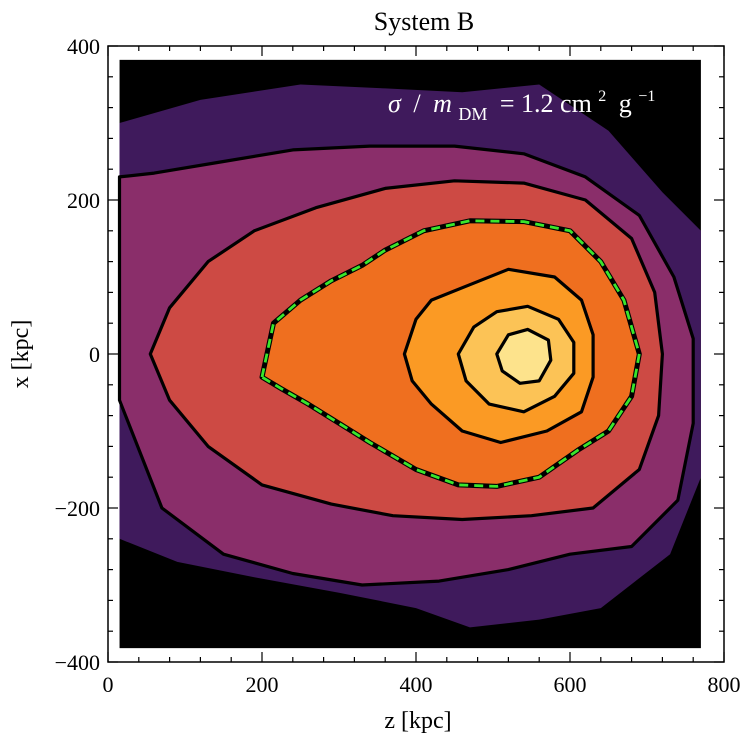 The height and width of the screenshot is (738, 747). Describe the element at coordinates (77, 662) in the screenshot. I see `y-tick-label: −400` at that location.